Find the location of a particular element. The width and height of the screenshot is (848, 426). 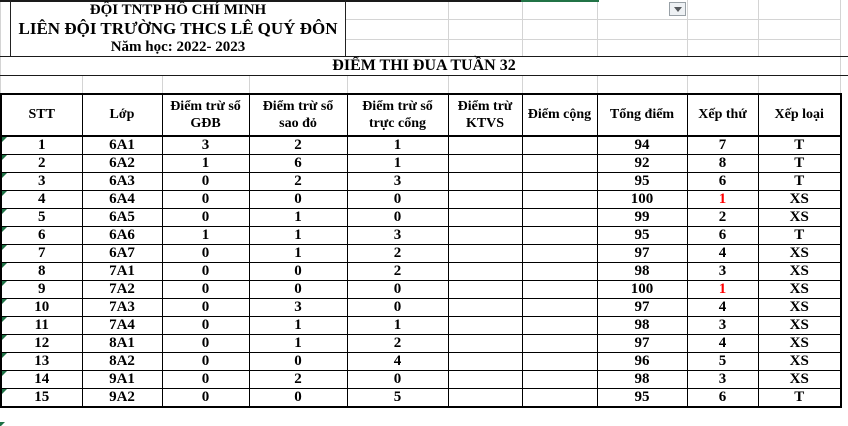

cell-lop: 6A2 is located at coordinates (122, 163).